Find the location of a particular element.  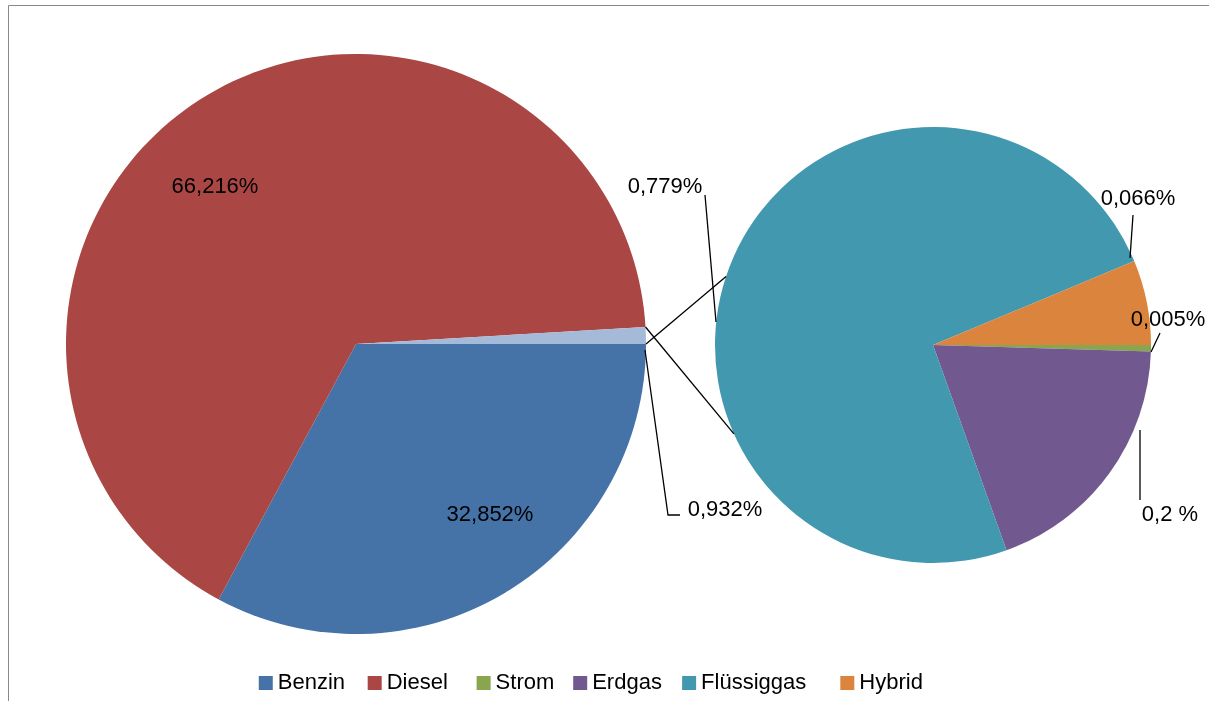

legend-label: Benzin is located at coordinates (311, 681).